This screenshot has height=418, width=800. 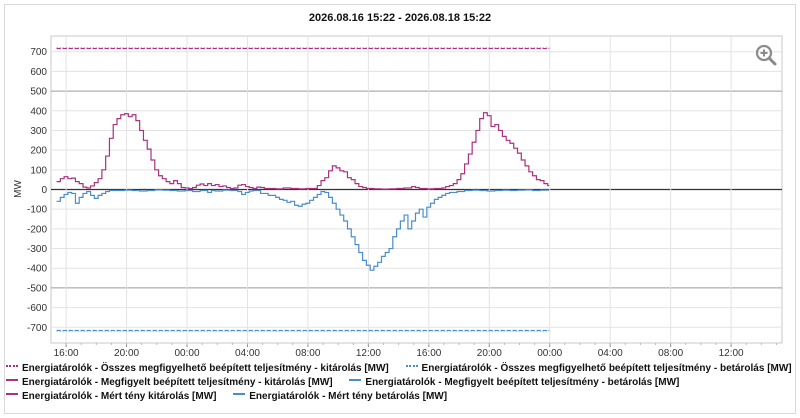 I want to click on zoom-in-icon, so click(x=766, y=55).